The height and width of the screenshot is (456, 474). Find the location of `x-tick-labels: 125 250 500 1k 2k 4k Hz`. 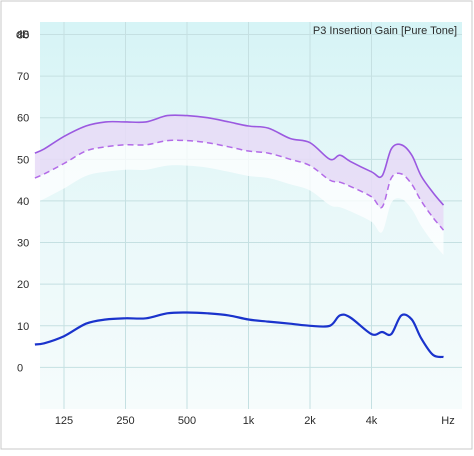

x-tick-labels: 125 250 500 1k 2k 4k Hz is located at coordinates (255, 421).